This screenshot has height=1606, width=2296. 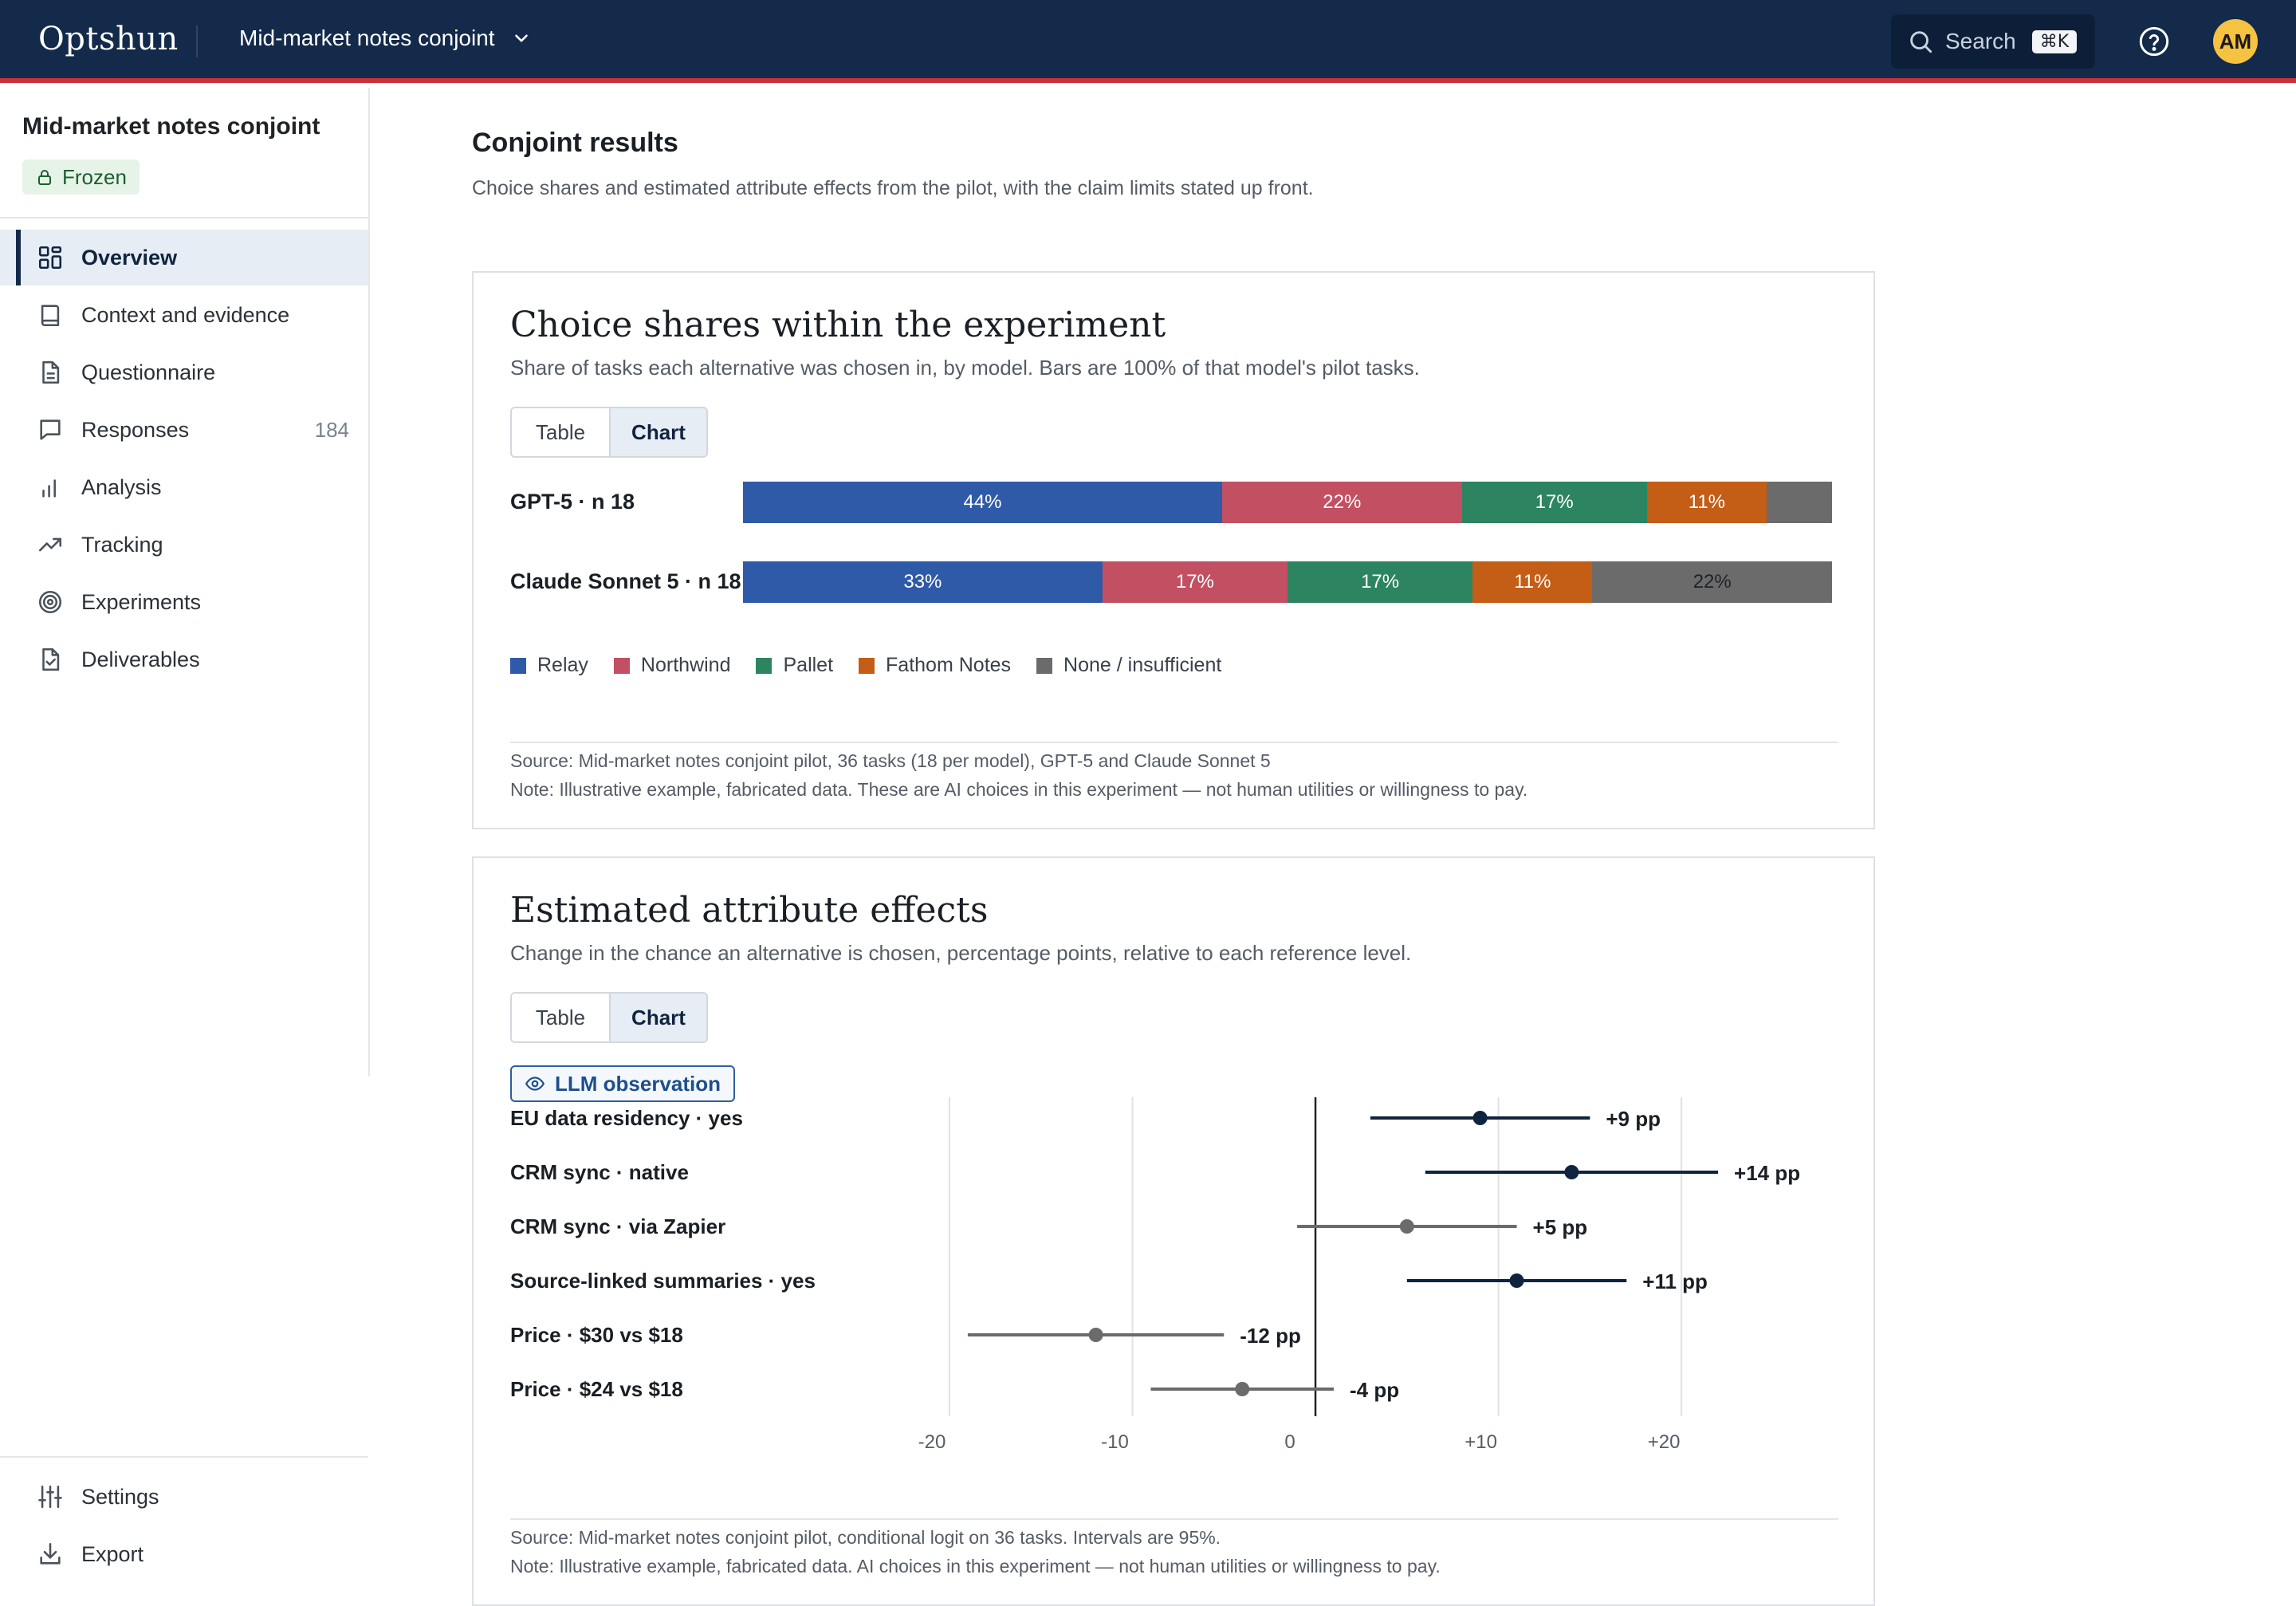 What do you see at coordinates (331, 429) in the screenshot?
I see `responses-count: 184` at bounding box center [331, 429].